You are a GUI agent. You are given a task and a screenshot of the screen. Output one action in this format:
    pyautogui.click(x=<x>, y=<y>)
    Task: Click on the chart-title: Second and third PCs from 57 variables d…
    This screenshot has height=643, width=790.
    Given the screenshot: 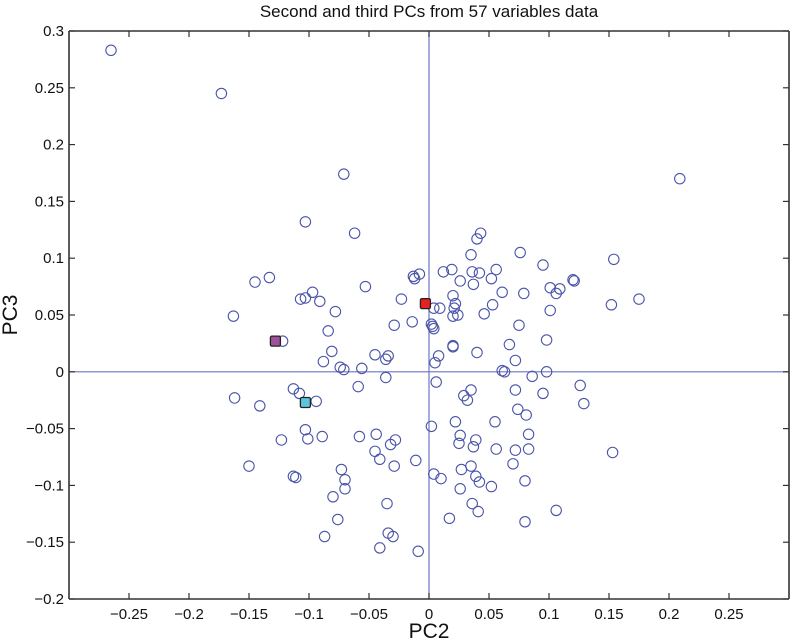 What is the action you would take?
    pyautogui.click(x=429, y=11)
    